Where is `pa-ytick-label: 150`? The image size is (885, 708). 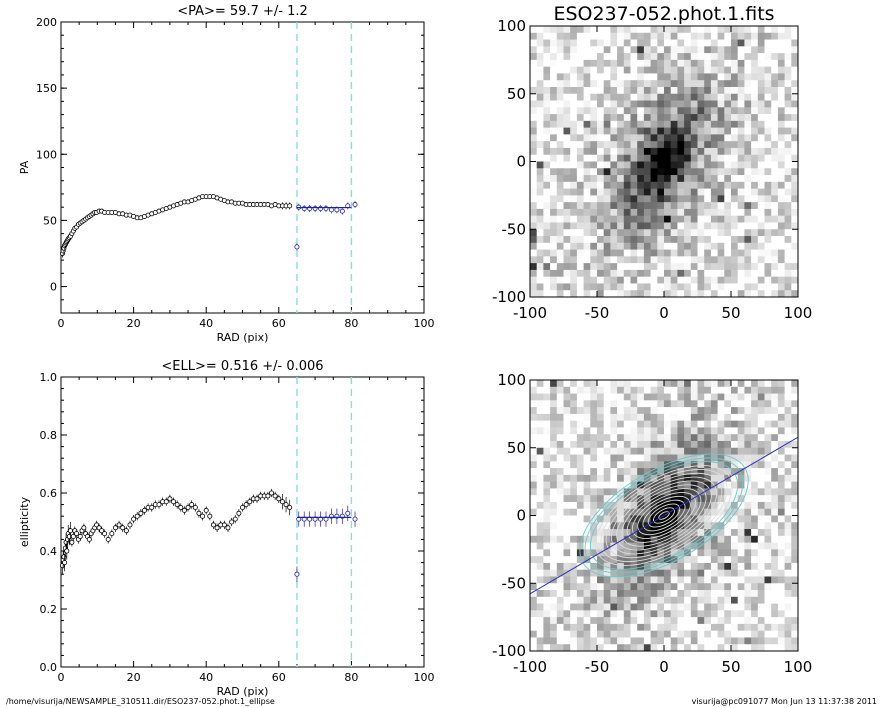 pa-ytick-label: 150 is located at coordinates (46, 88).